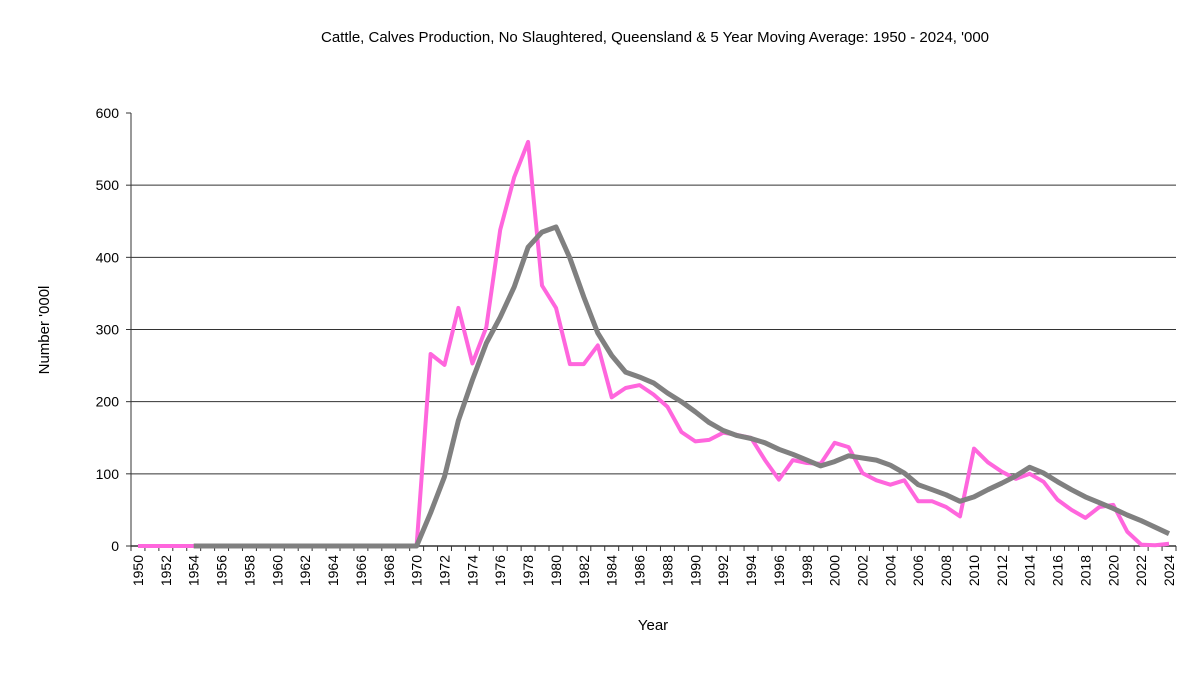  What do you see at coordinates (1113, 570) in the screenshot?
I see `x-tick-label: 2020` at bounding box center [1113, 570].